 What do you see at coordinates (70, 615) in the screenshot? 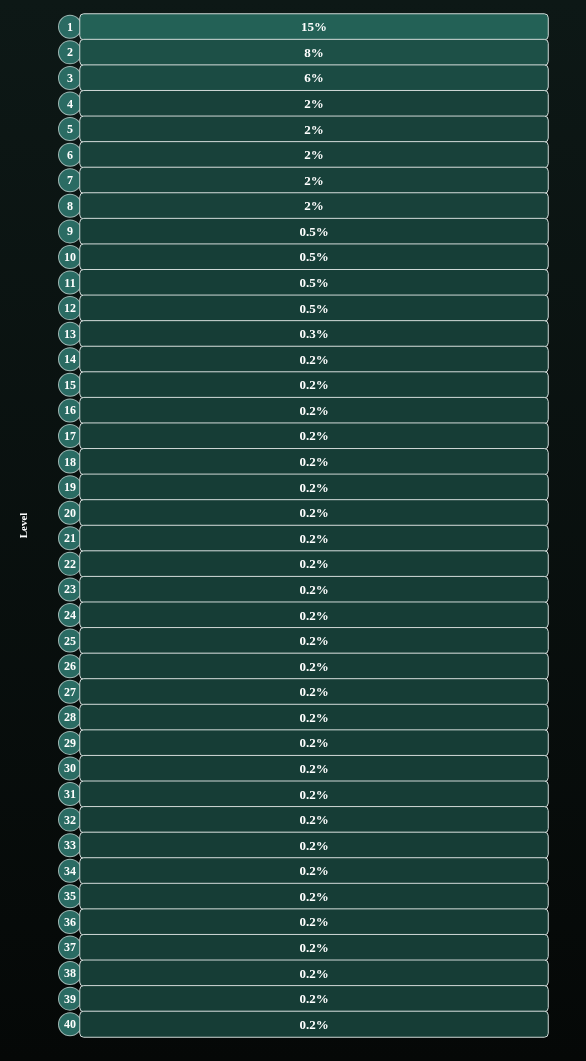
I see `y-tick-label: 24` at bounding box center [70, 615].